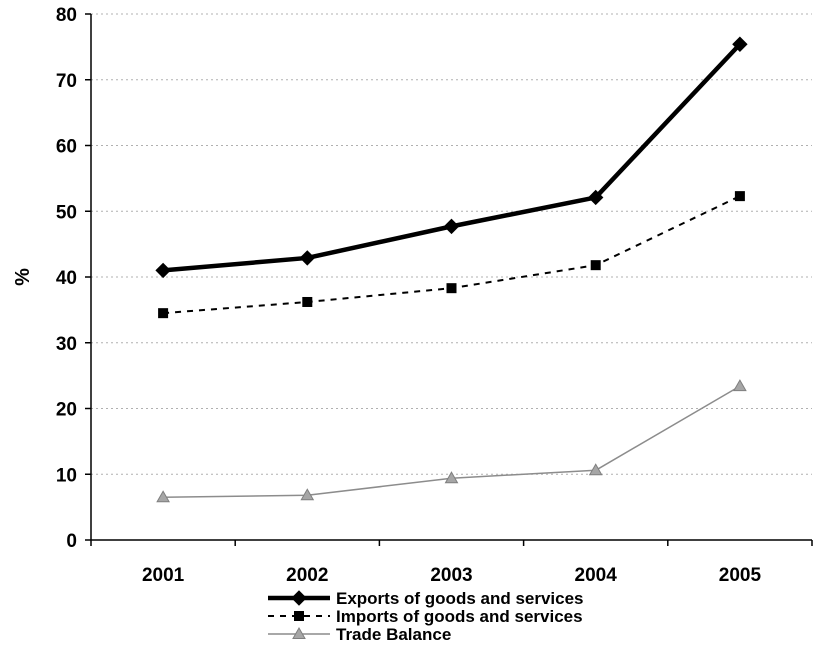 Image resolution: width=821 pixels, height=647 pixels. What do you see at coordinates (393, 634) in the screenshot?
I see `legend-label: Trade Balance` at bounding box center [393, 634].